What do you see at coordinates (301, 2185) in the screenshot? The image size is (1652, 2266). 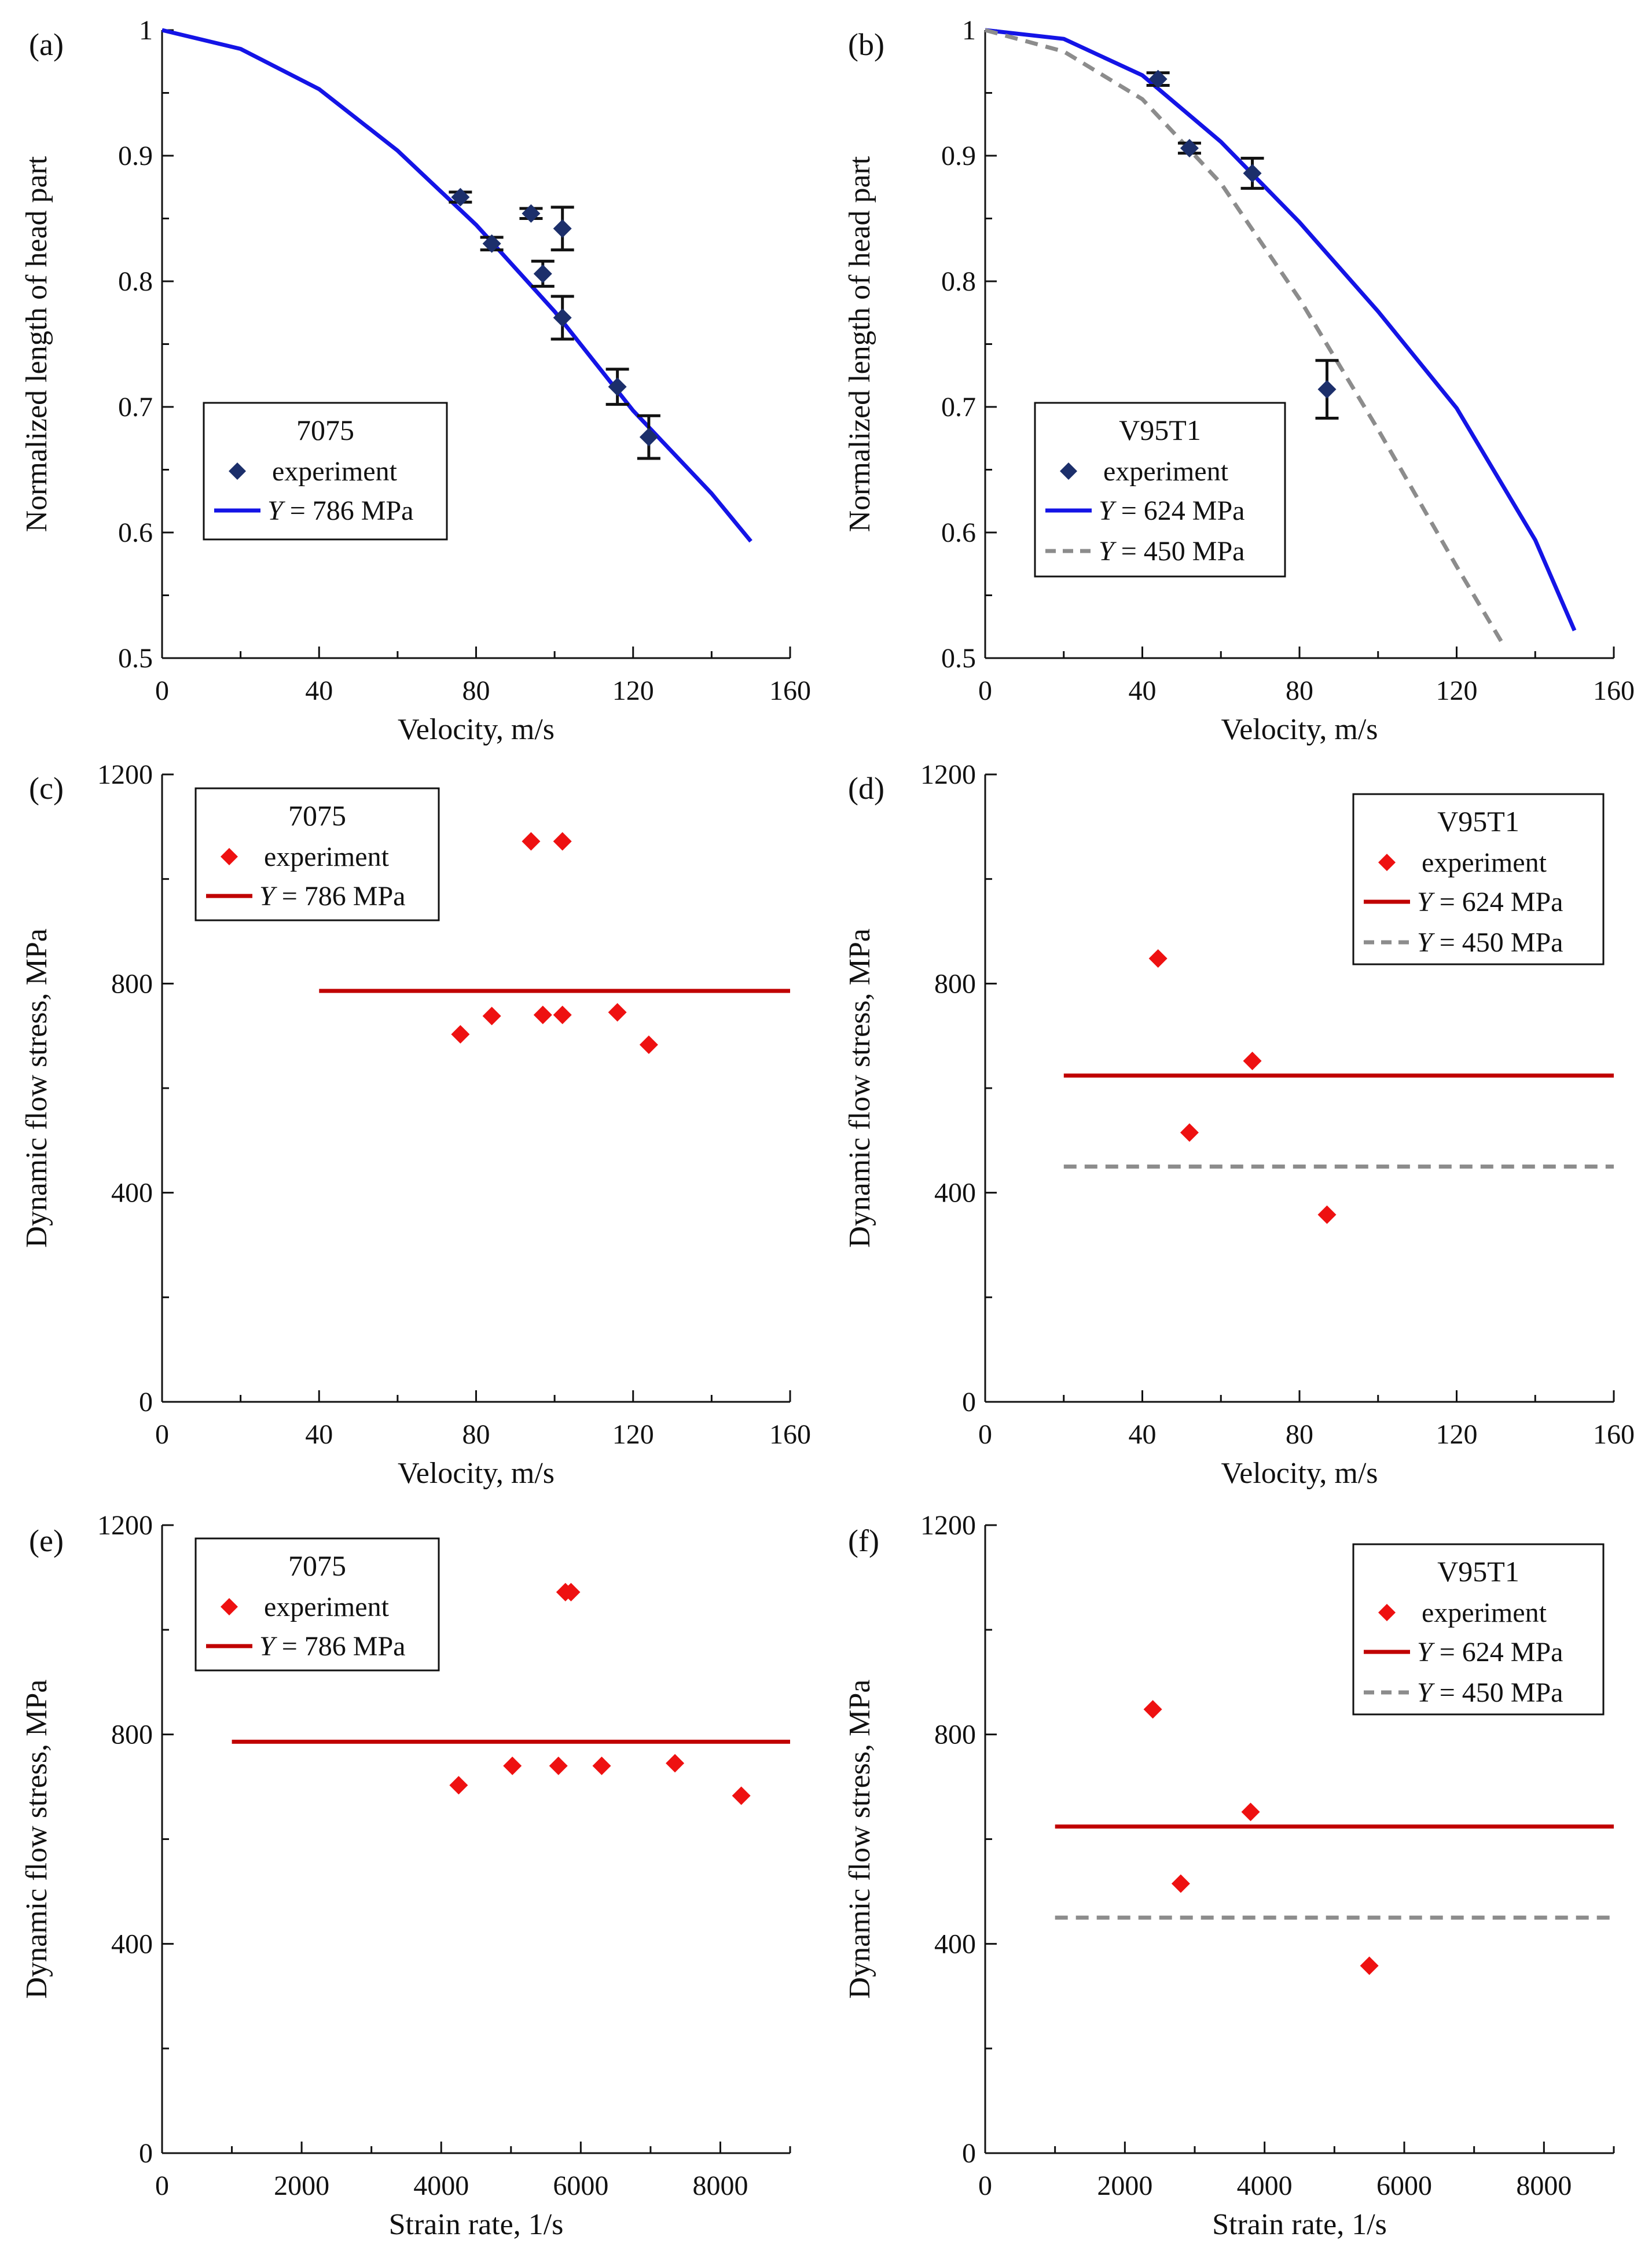 I see `x-tick-label: 2000` at bounding box center [301, 2185].